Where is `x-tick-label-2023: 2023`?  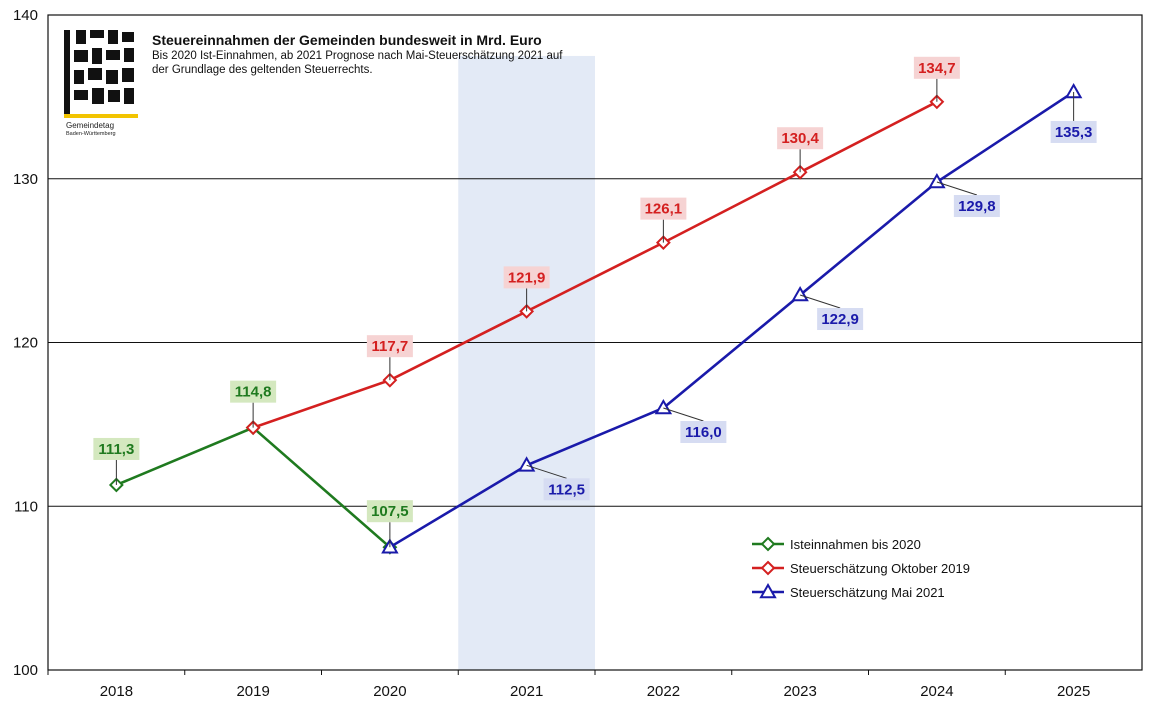
x-tick-label-2023: 2023 is located at coordinates (799, 691).